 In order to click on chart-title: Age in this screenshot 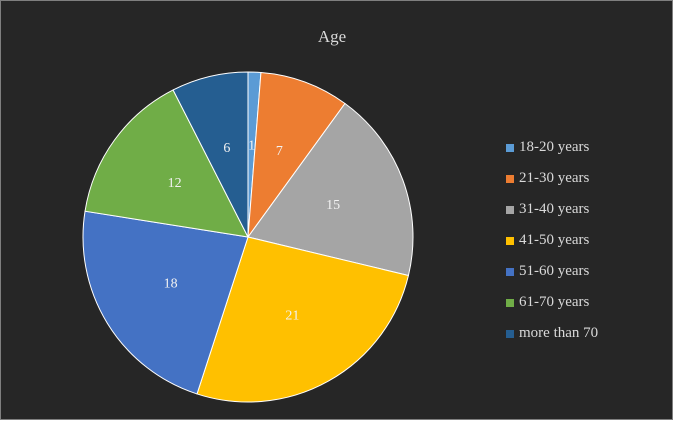, I will do `click(332, 36)`.